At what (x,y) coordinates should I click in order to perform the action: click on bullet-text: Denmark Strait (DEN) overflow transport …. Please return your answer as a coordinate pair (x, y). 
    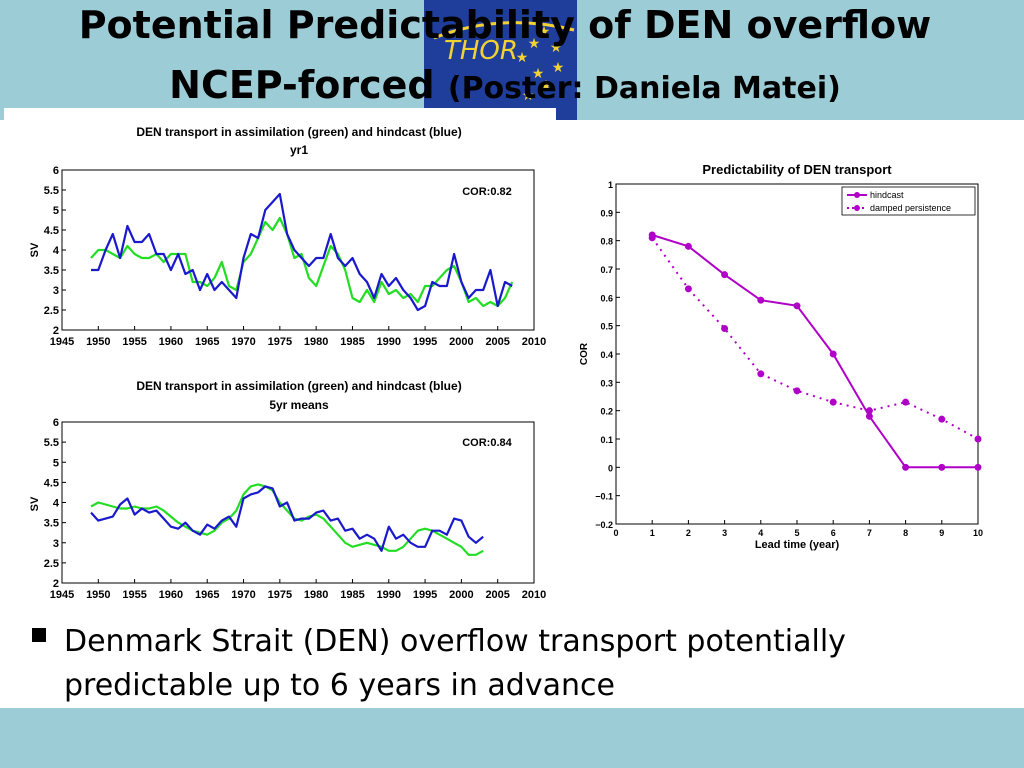
    Looking at the image, I should click on (455, 663).